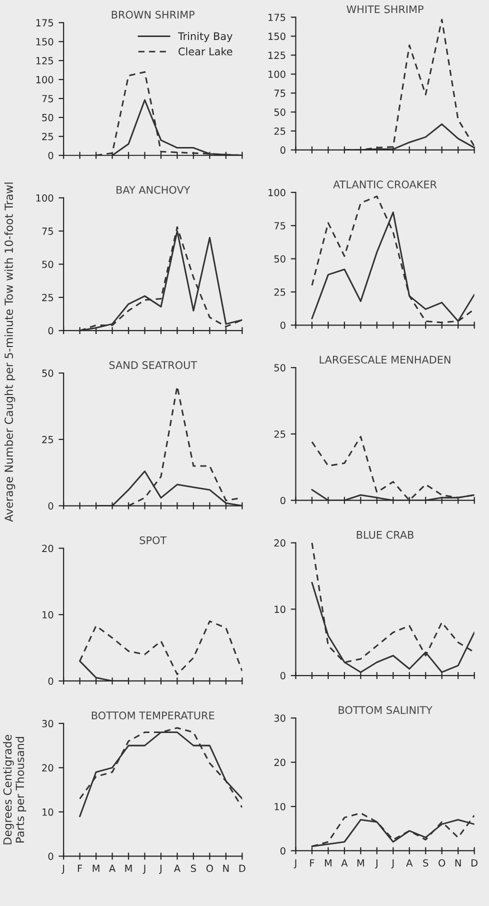 This screenshot has height=906, width=489. What do you see at coordinates (153, 716) in the screenshot?
I see `chart-title: BOTTOM TEMPERATURE` at bounding box center [153, 716].